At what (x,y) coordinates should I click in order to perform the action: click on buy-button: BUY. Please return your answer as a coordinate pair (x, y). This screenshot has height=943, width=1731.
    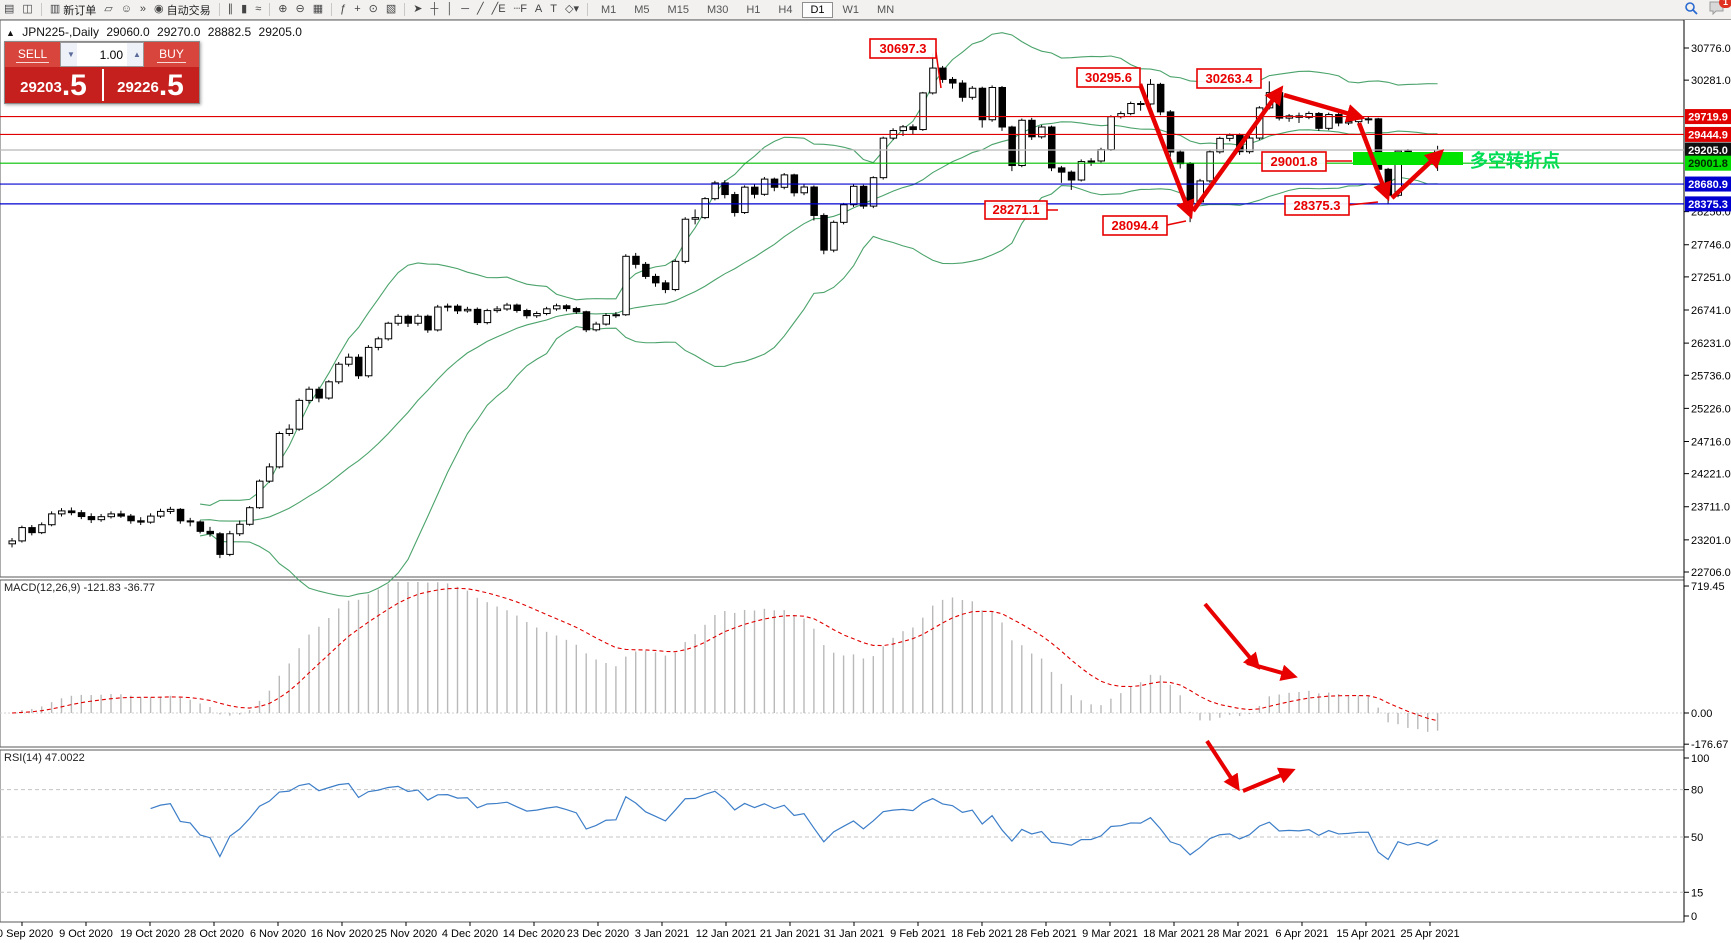
    Looking at the image, I should click on (171, 54).